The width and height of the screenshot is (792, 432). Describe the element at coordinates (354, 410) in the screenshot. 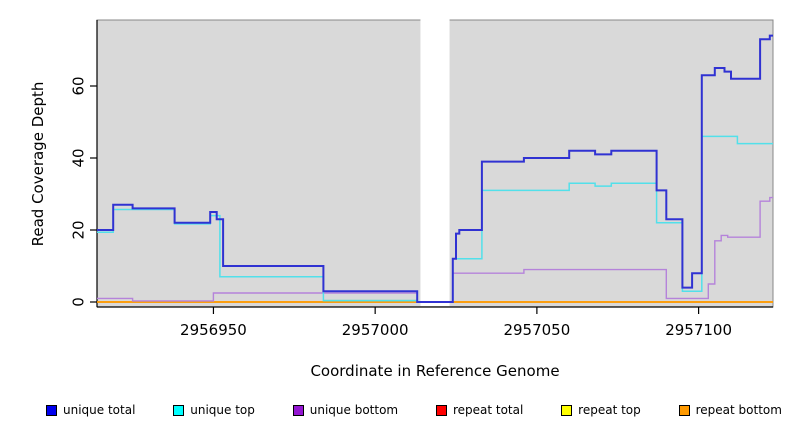

I see `legend-label: unique bottom` at that location.